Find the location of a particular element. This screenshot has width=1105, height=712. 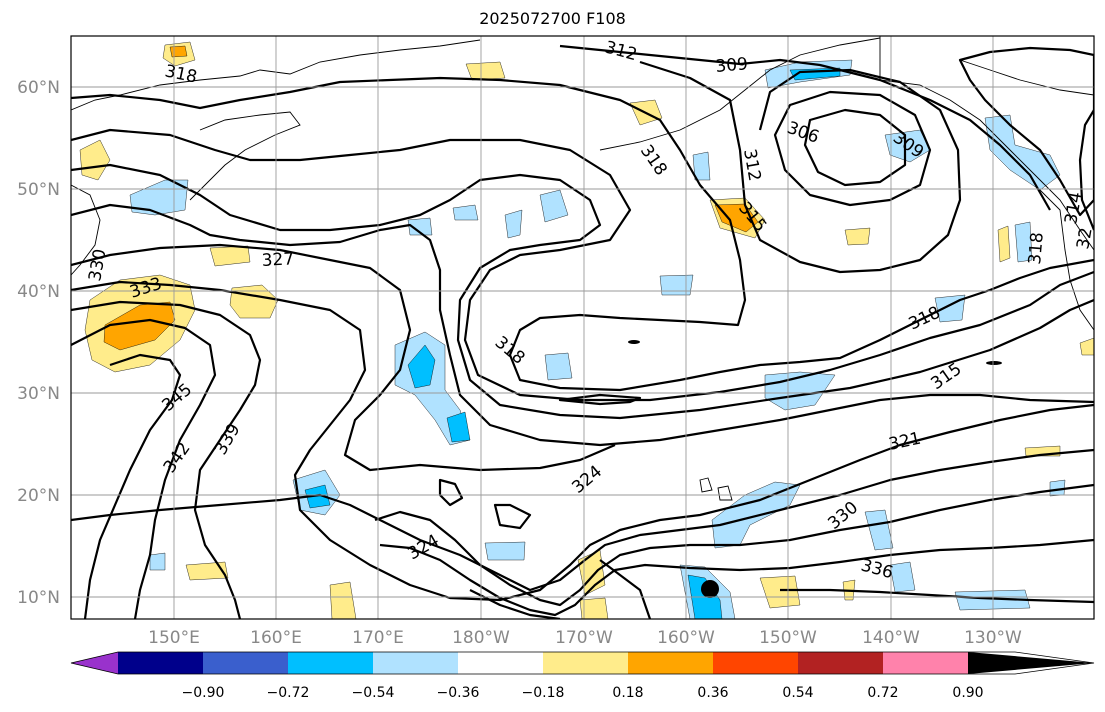

lon-label: 170°E is located at coordinates (378, 638).